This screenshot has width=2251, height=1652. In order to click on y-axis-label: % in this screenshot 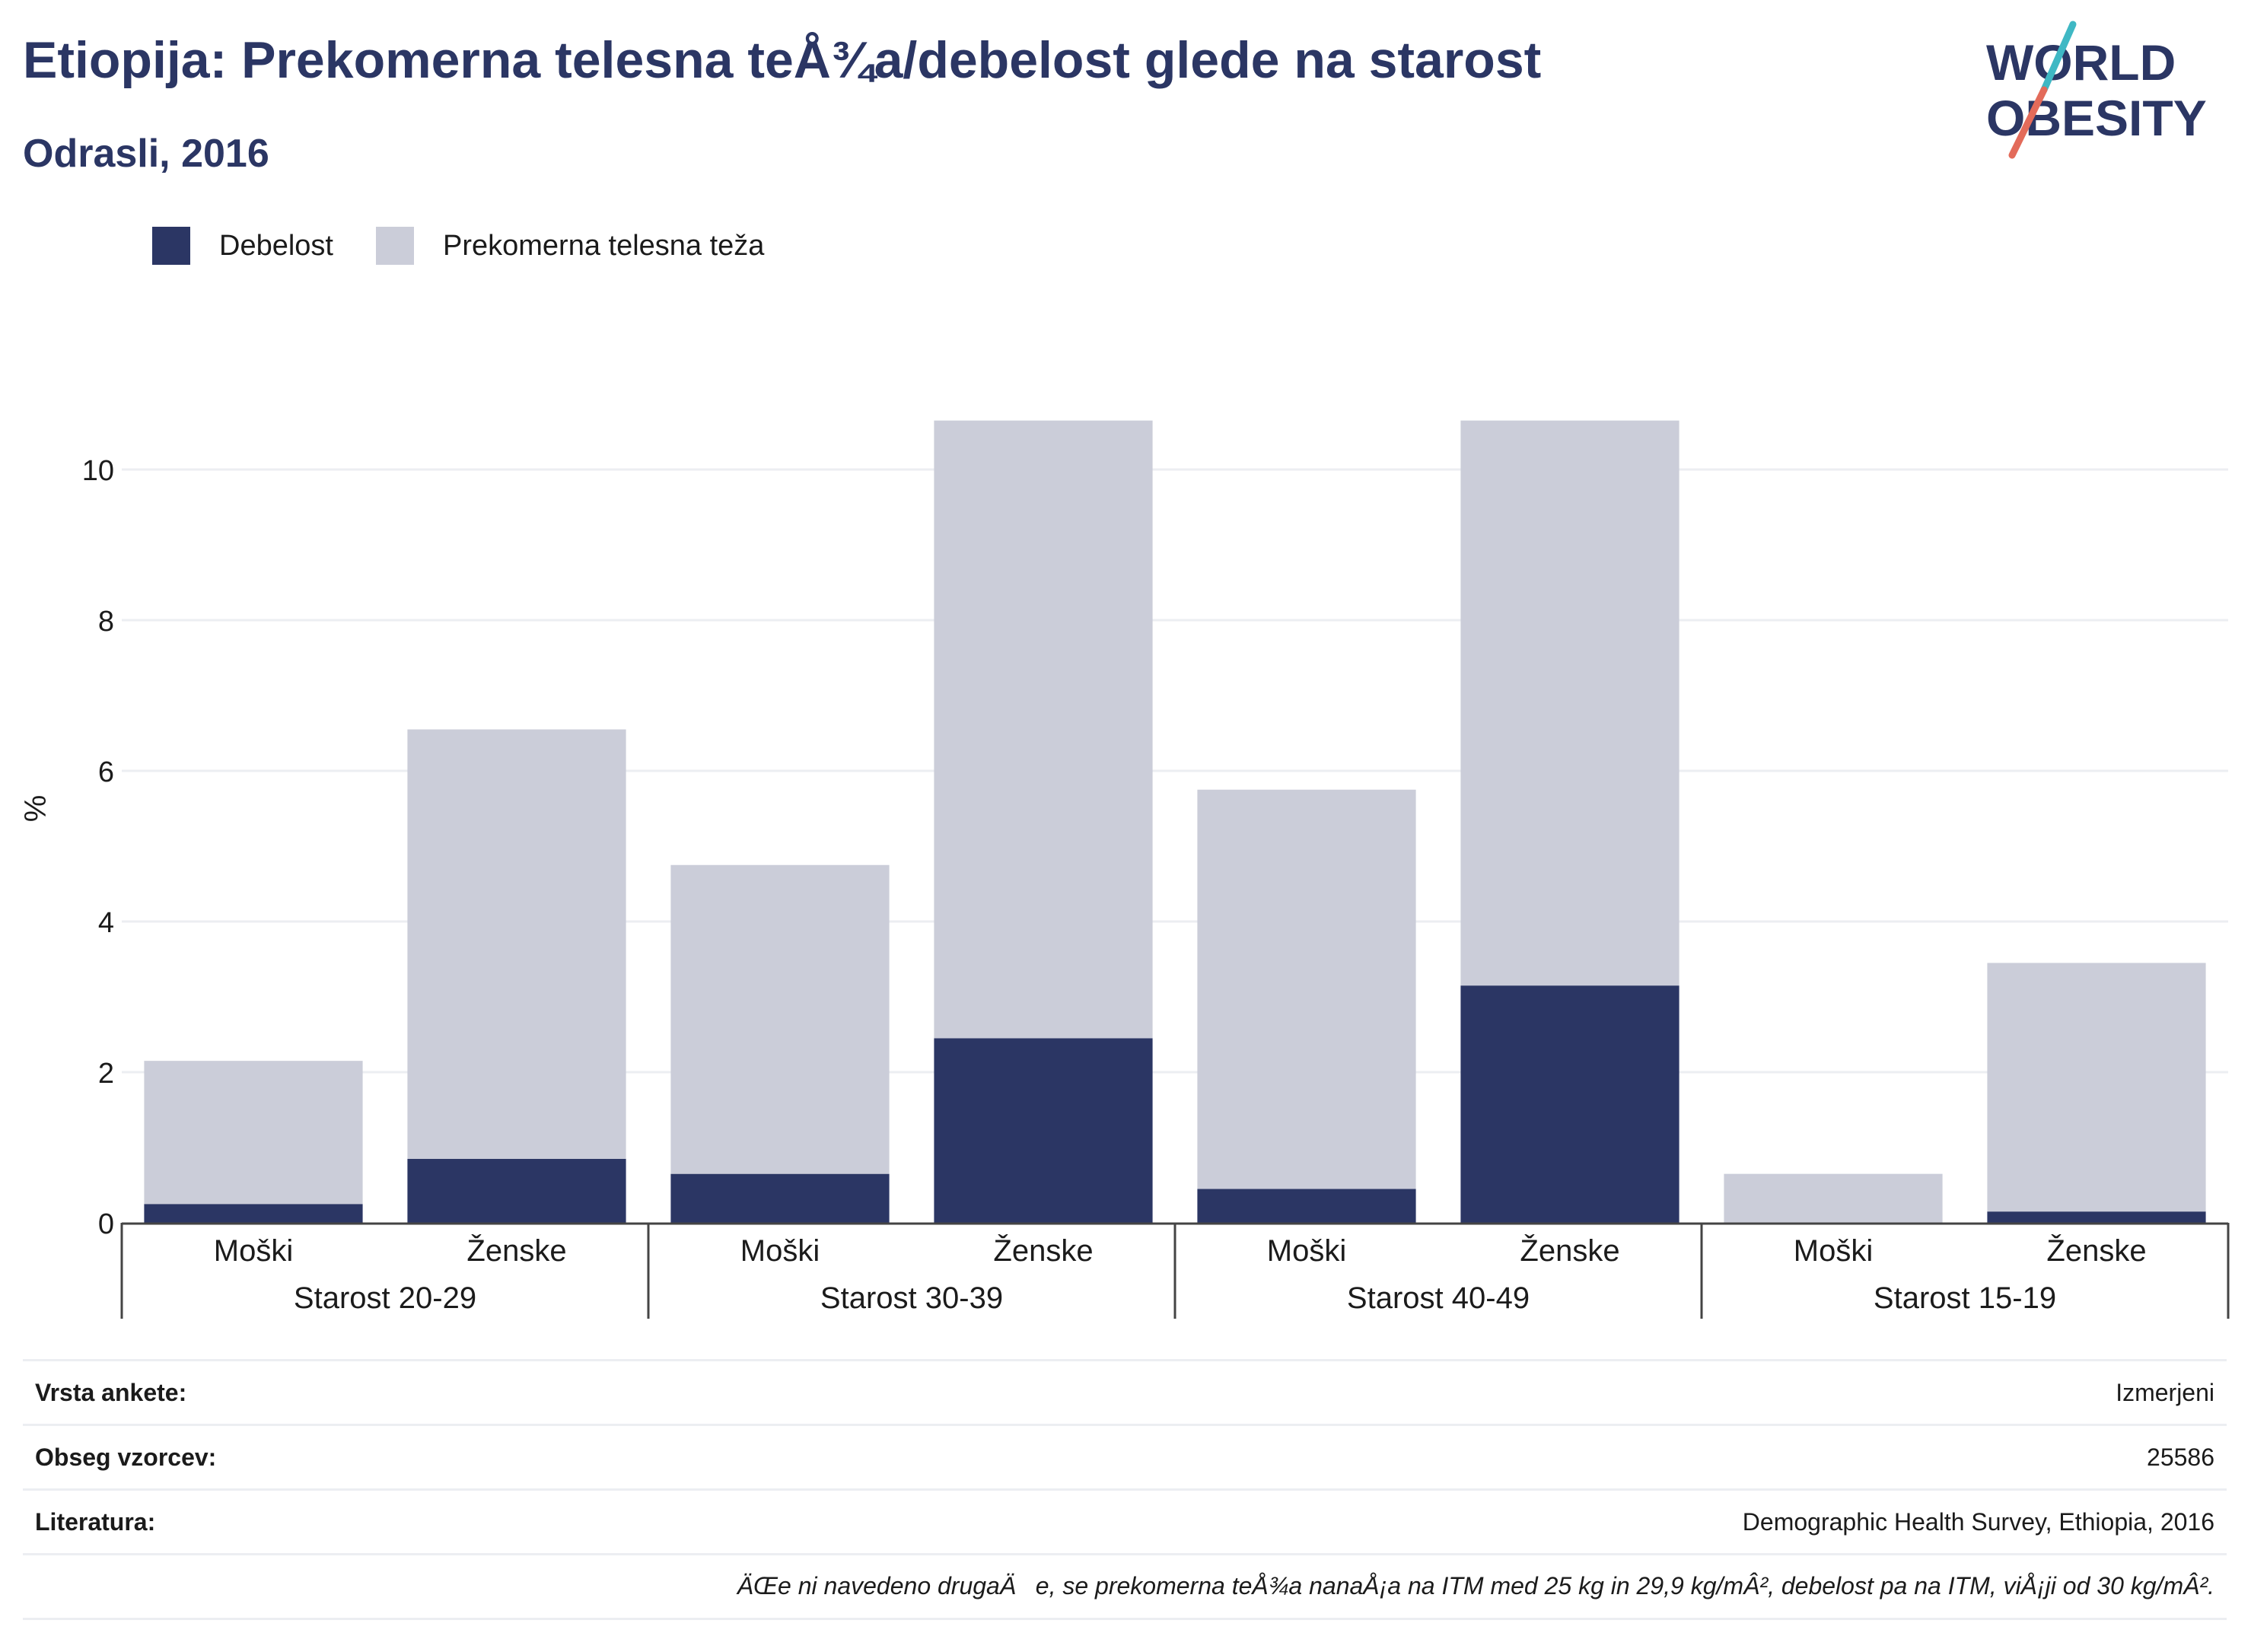, I will do `click(36, 809)`.